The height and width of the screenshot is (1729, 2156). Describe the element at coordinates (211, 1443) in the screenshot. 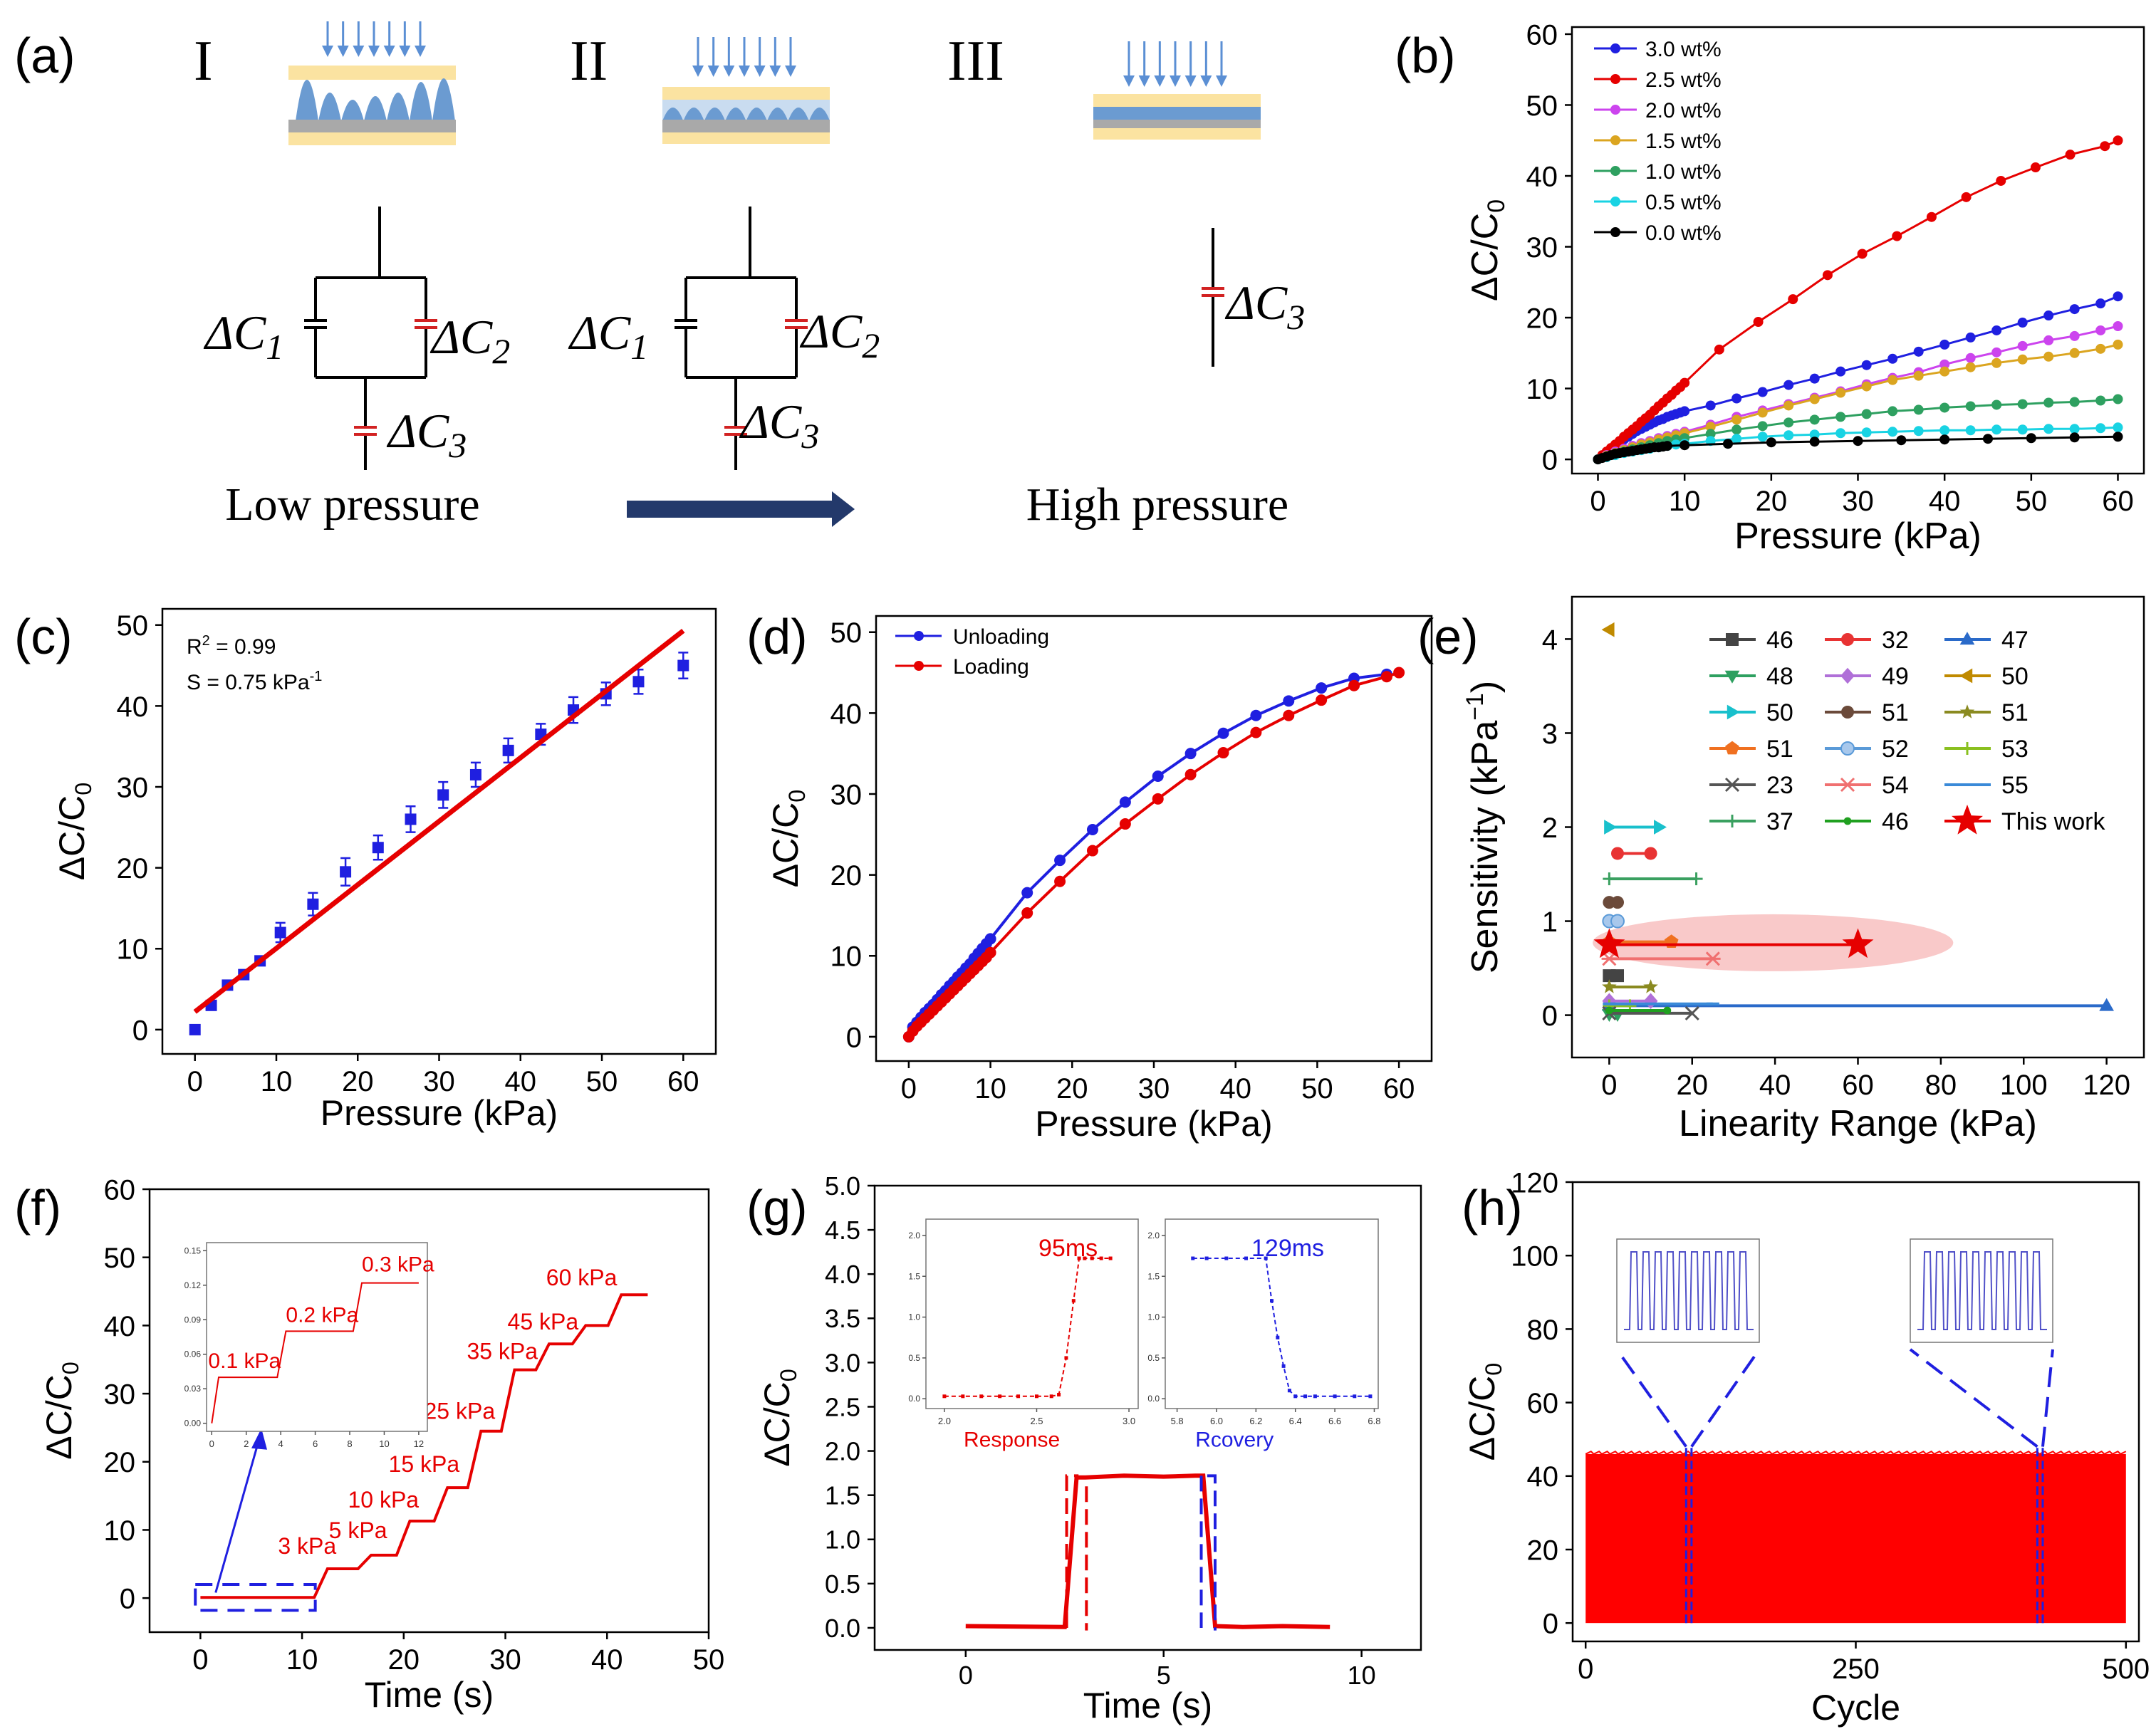

I see `inset-x-tick-label: 0` at that location.